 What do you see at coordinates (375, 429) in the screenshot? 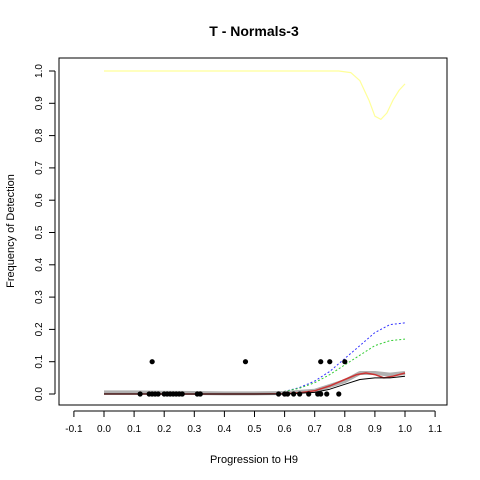
I see `x-tick-label: 0.9` at bounding box center [375, 429].